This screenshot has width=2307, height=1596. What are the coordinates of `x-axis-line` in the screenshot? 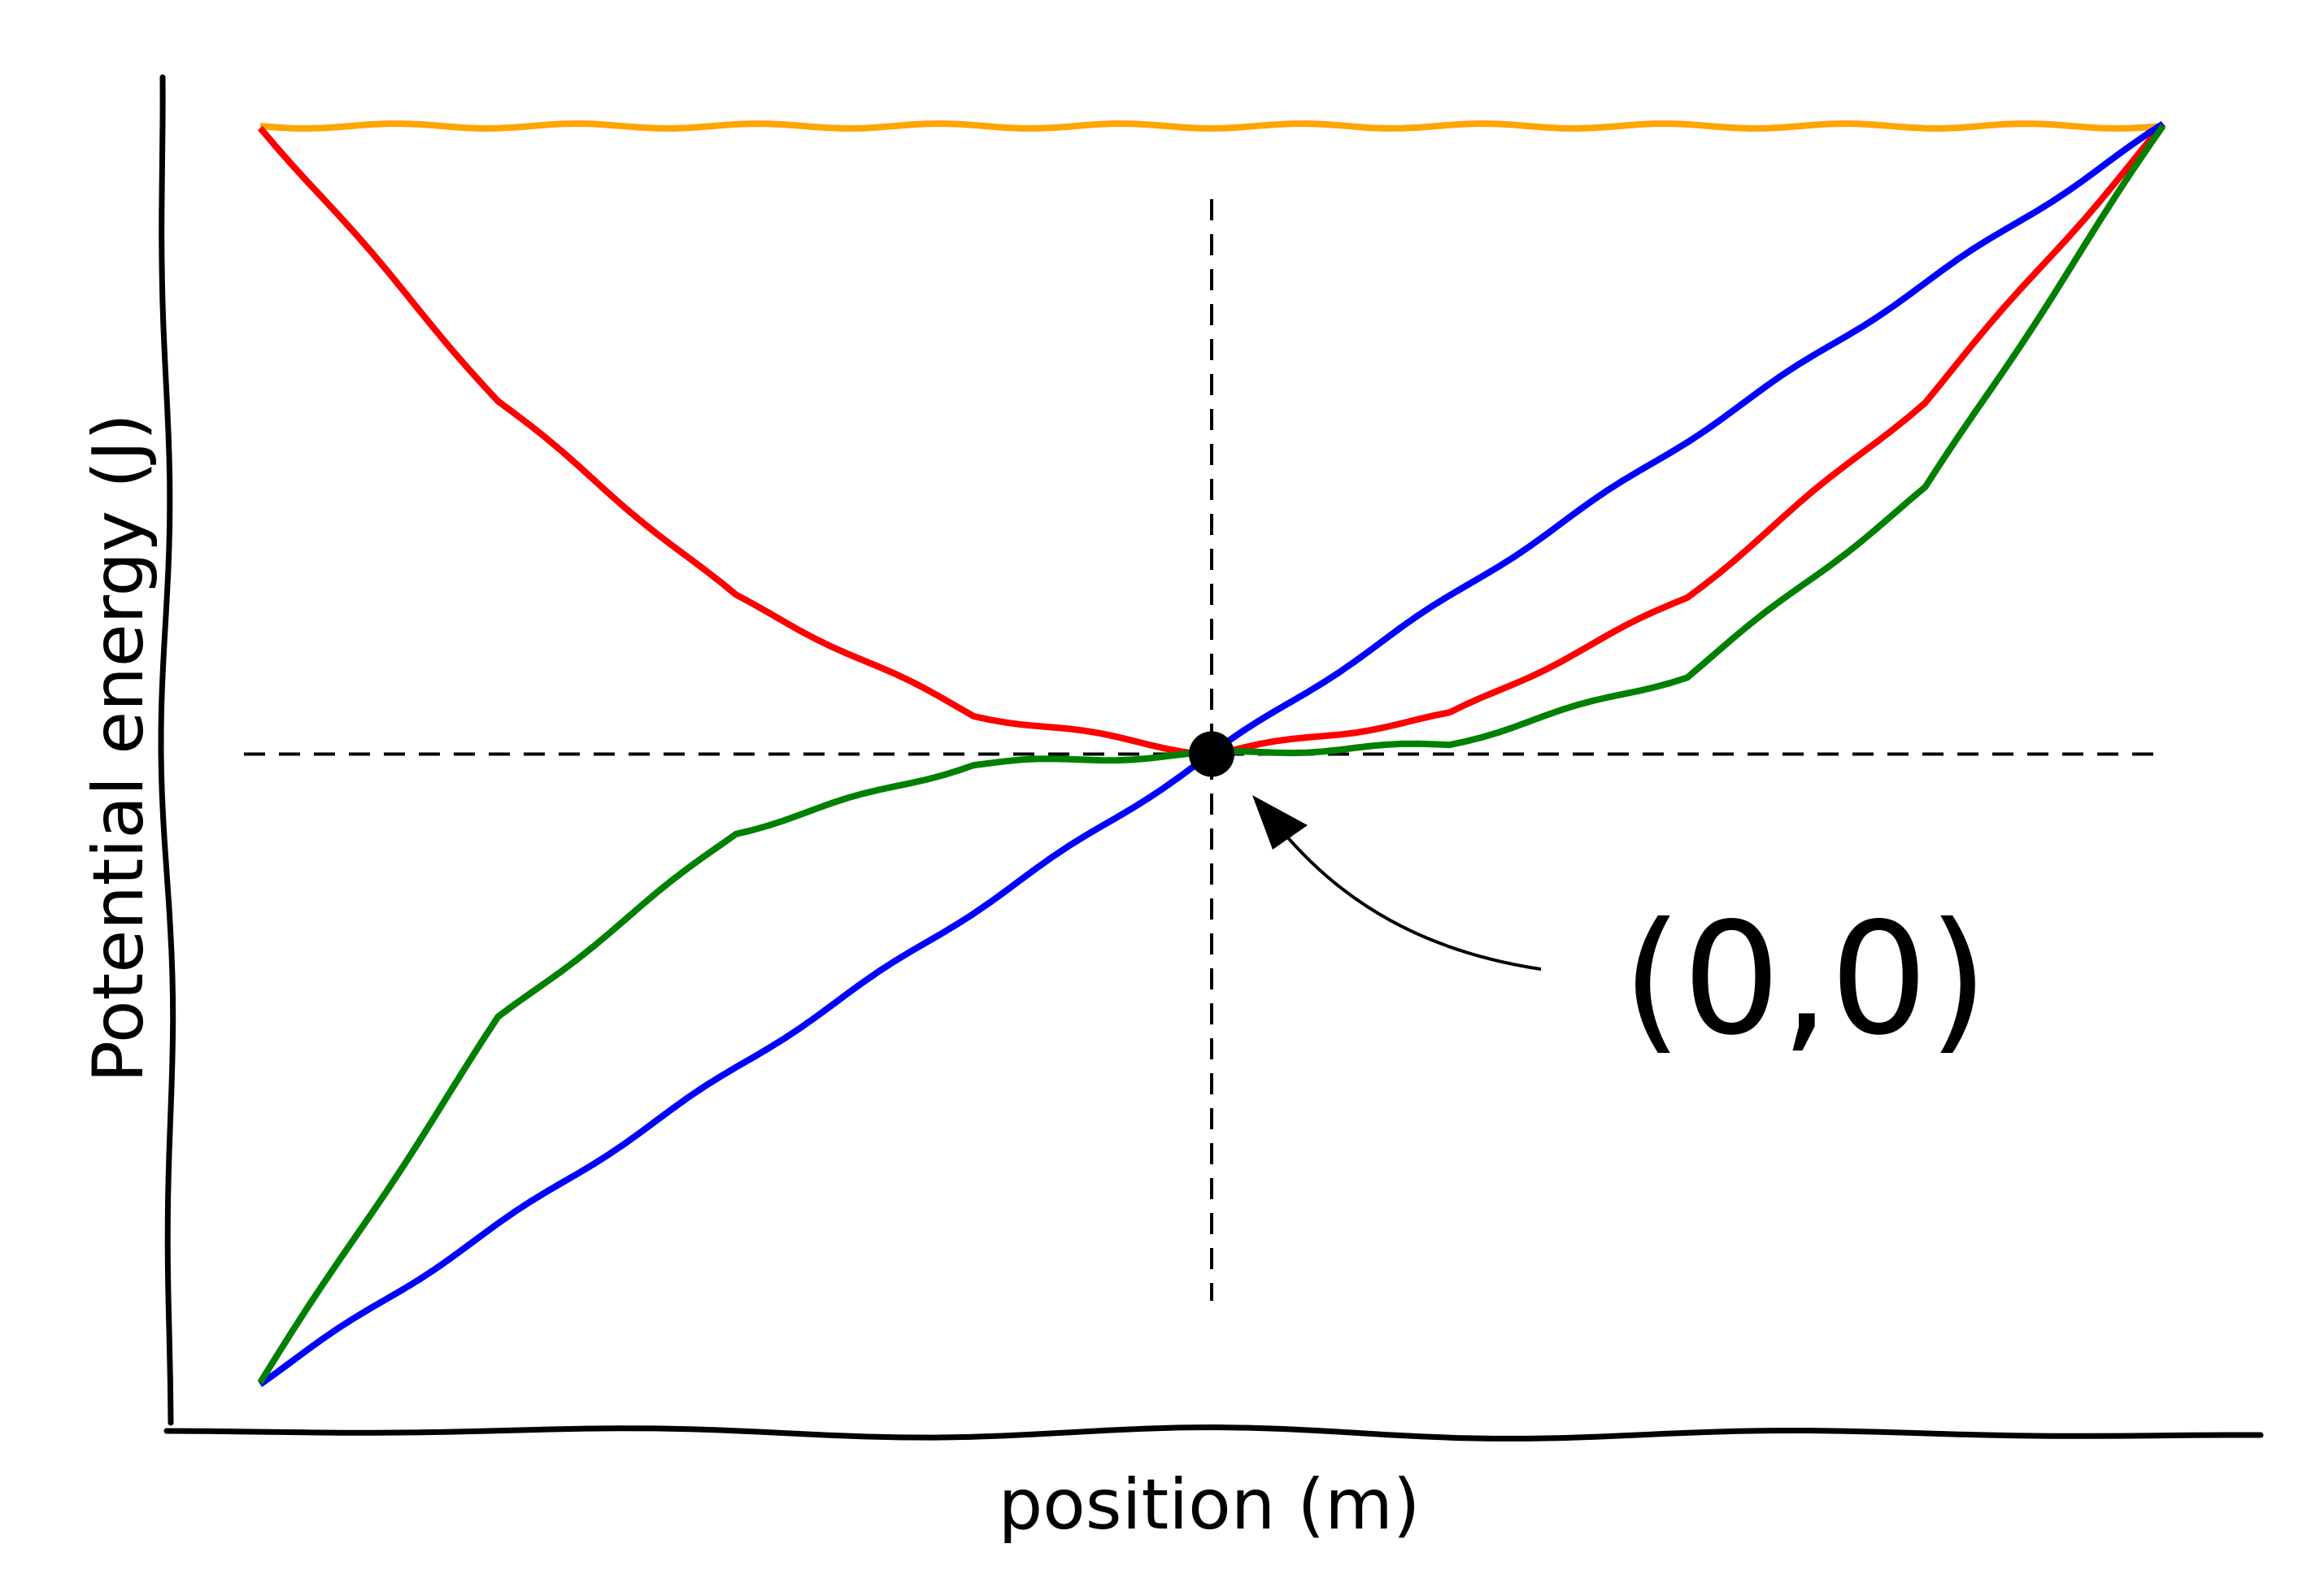 It's located at (1213, 1433).